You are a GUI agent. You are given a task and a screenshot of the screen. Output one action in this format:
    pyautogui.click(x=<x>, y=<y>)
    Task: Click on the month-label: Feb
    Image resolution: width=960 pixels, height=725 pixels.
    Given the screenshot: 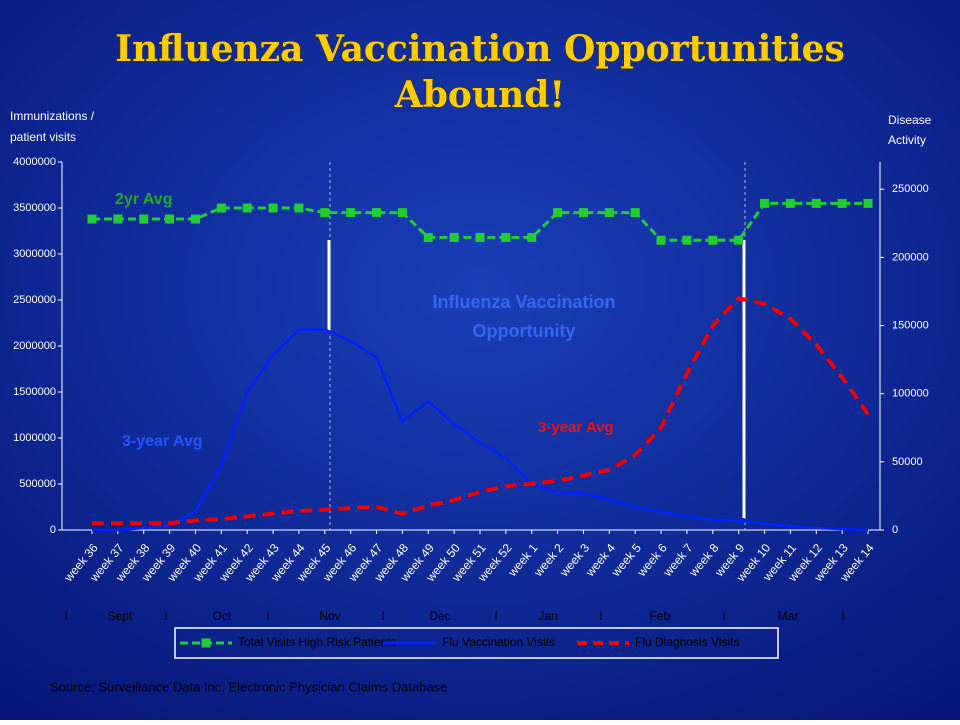 What is the action you would take?
    pyautogui.click(x=660, y=616)
    